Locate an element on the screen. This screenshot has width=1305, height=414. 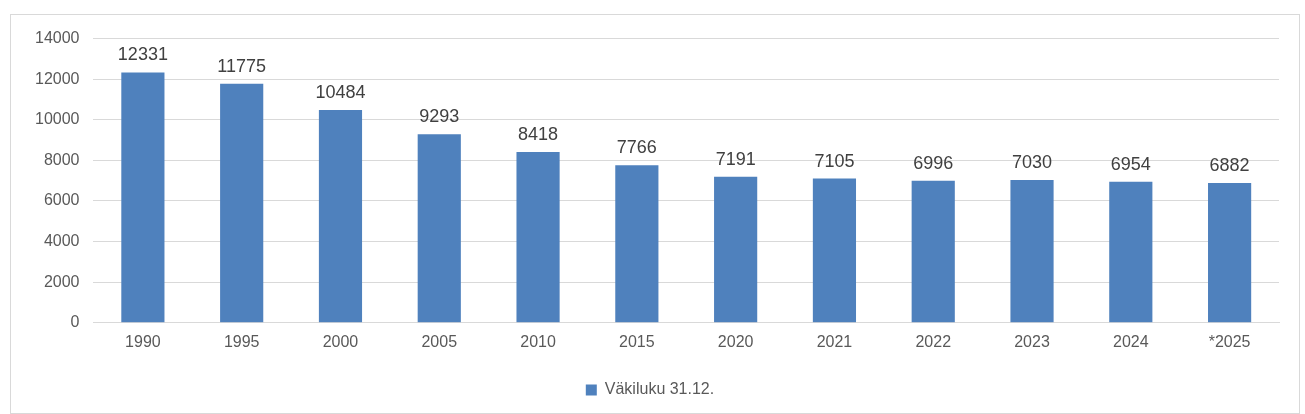
data-label: 10484 is located at coordinates (340, 91).